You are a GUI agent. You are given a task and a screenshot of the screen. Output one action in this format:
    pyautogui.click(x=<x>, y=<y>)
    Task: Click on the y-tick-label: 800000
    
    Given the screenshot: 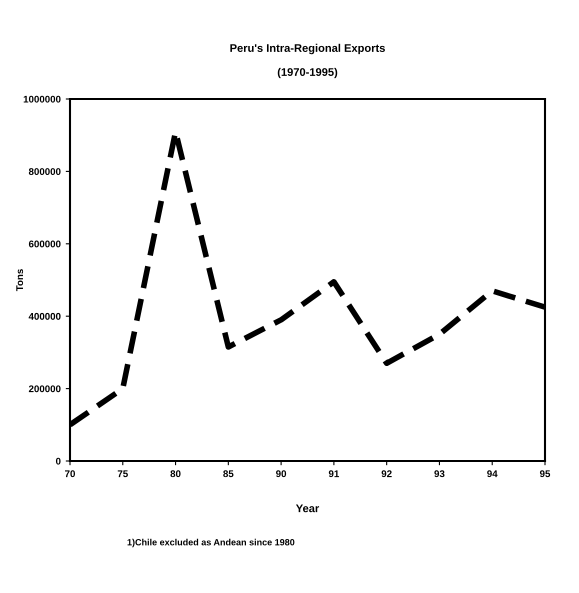 What is the action you would take?
    pyautogui.click(x=44, y=172)
    